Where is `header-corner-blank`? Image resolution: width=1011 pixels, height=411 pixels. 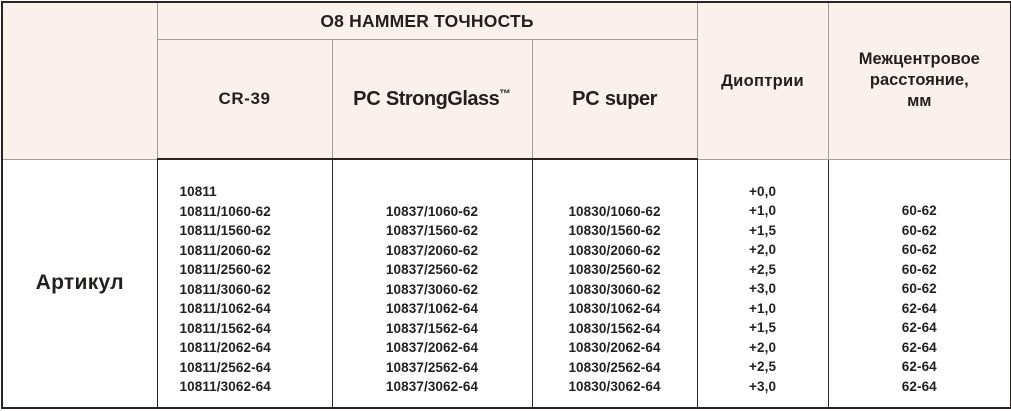 header-corner-blank is located at coordinates (79, 80).